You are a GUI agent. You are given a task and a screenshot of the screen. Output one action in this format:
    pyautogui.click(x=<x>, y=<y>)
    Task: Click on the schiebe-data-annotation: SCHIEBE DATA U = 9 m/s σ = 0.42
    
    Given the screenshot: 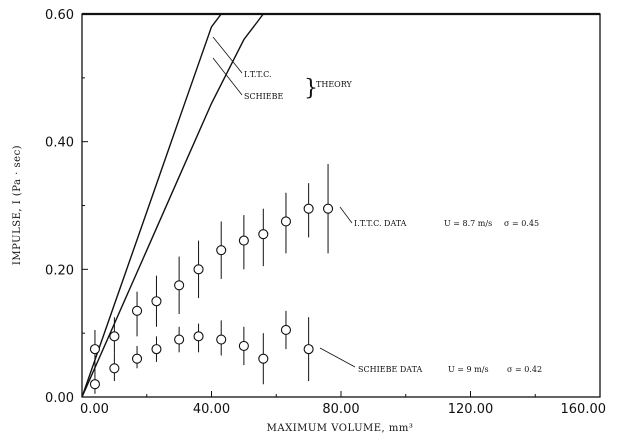 What is the action you would take?
    pyautogui.click(x=430, y=360)
    